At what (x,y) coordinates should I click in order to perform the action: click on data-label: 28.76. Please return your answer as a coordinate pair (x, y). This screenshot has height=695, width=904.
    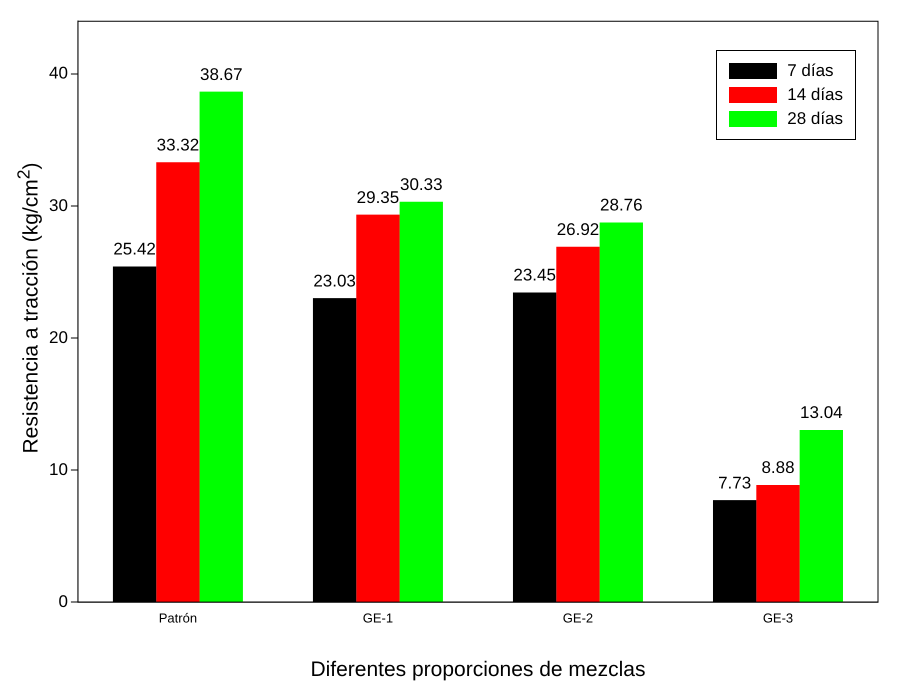
    Looking at the image, I should click on (621, 205).